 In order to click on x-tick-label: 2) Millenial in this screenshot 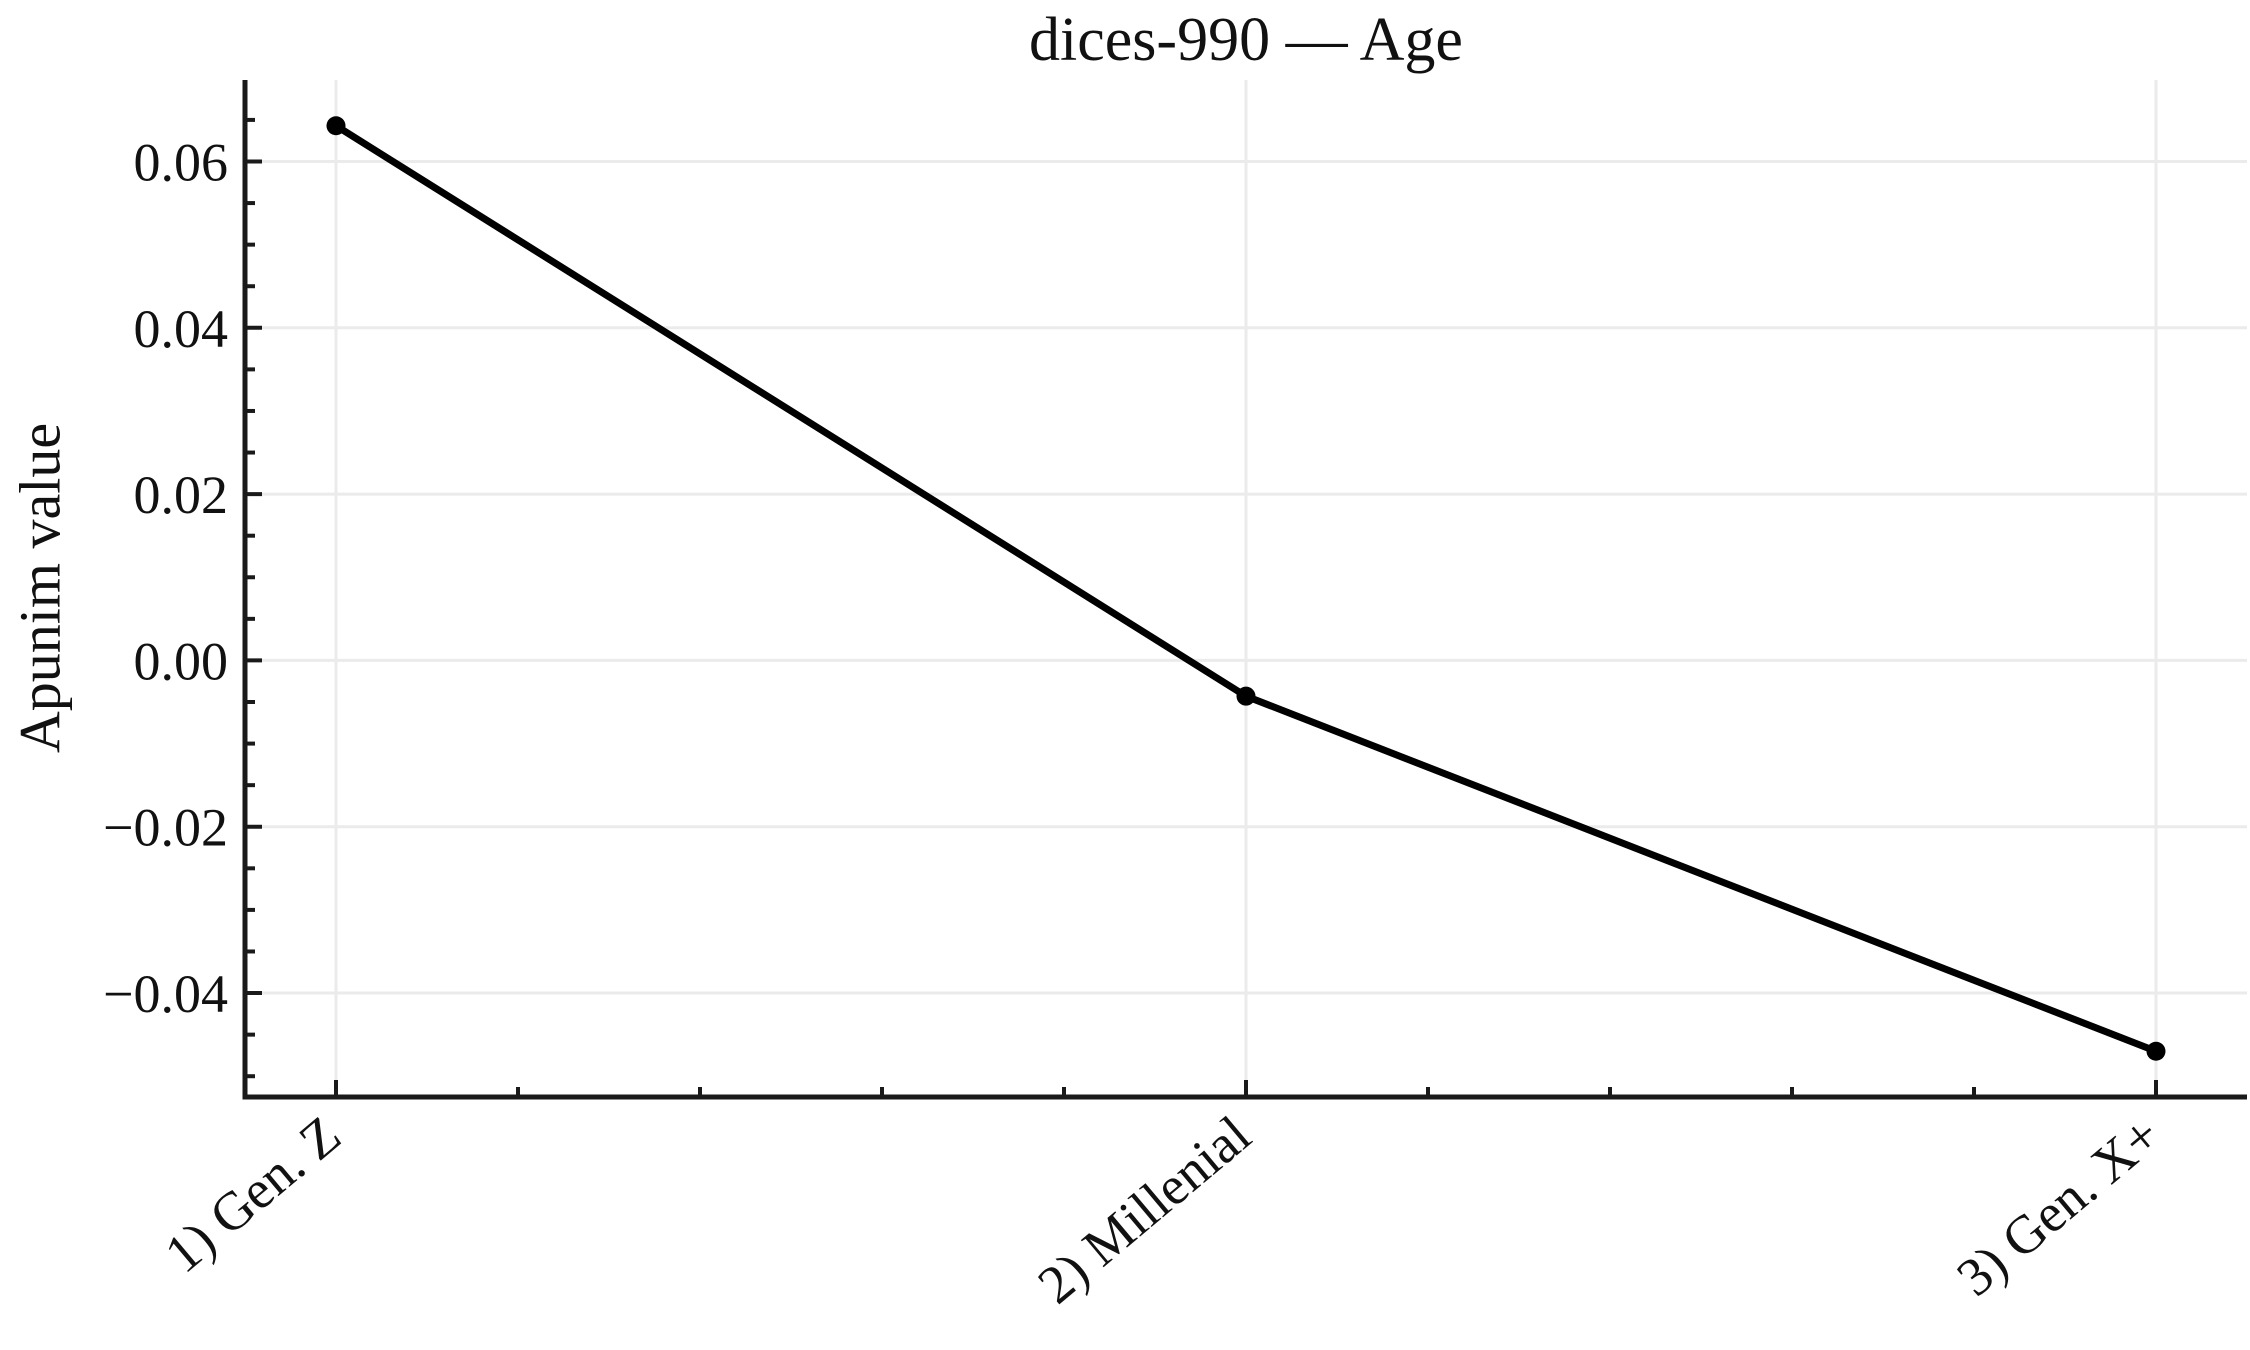, I will do `click(1144, 1209)`.